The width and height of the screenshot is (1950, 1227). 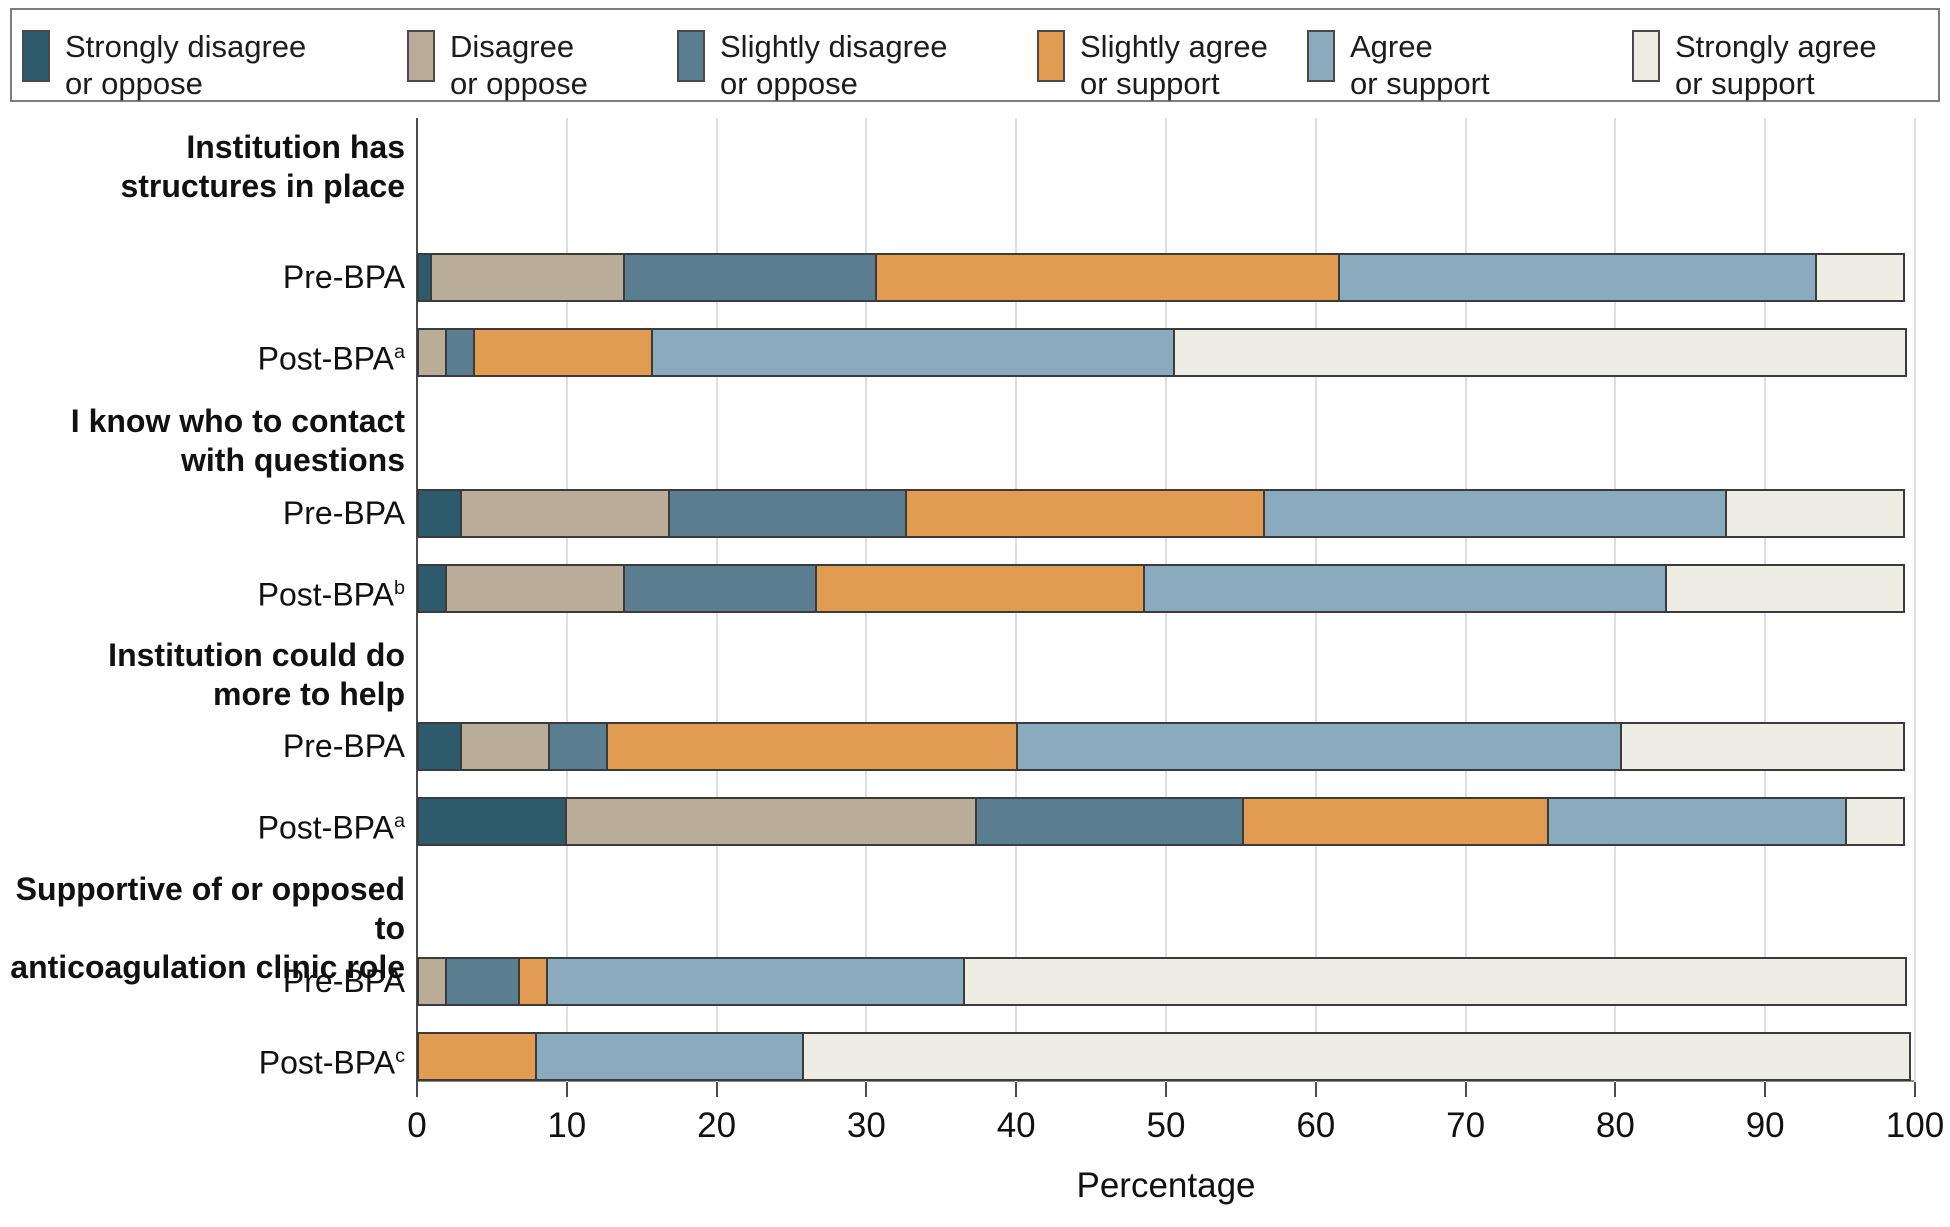 I want to click on row-label-post-bpa: Post-BPAc, so click(x=202, y=1056).